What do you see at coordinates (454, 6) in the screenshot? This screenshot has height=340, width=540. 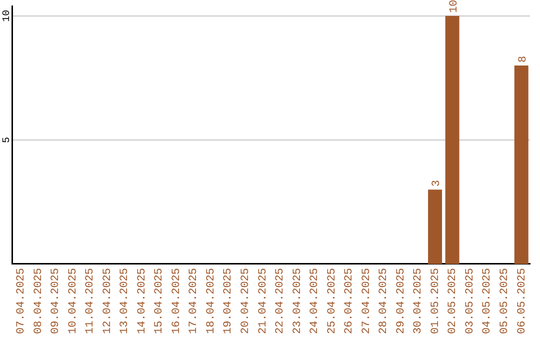 I see `data-label: 10` at bounding box center [454, 6].